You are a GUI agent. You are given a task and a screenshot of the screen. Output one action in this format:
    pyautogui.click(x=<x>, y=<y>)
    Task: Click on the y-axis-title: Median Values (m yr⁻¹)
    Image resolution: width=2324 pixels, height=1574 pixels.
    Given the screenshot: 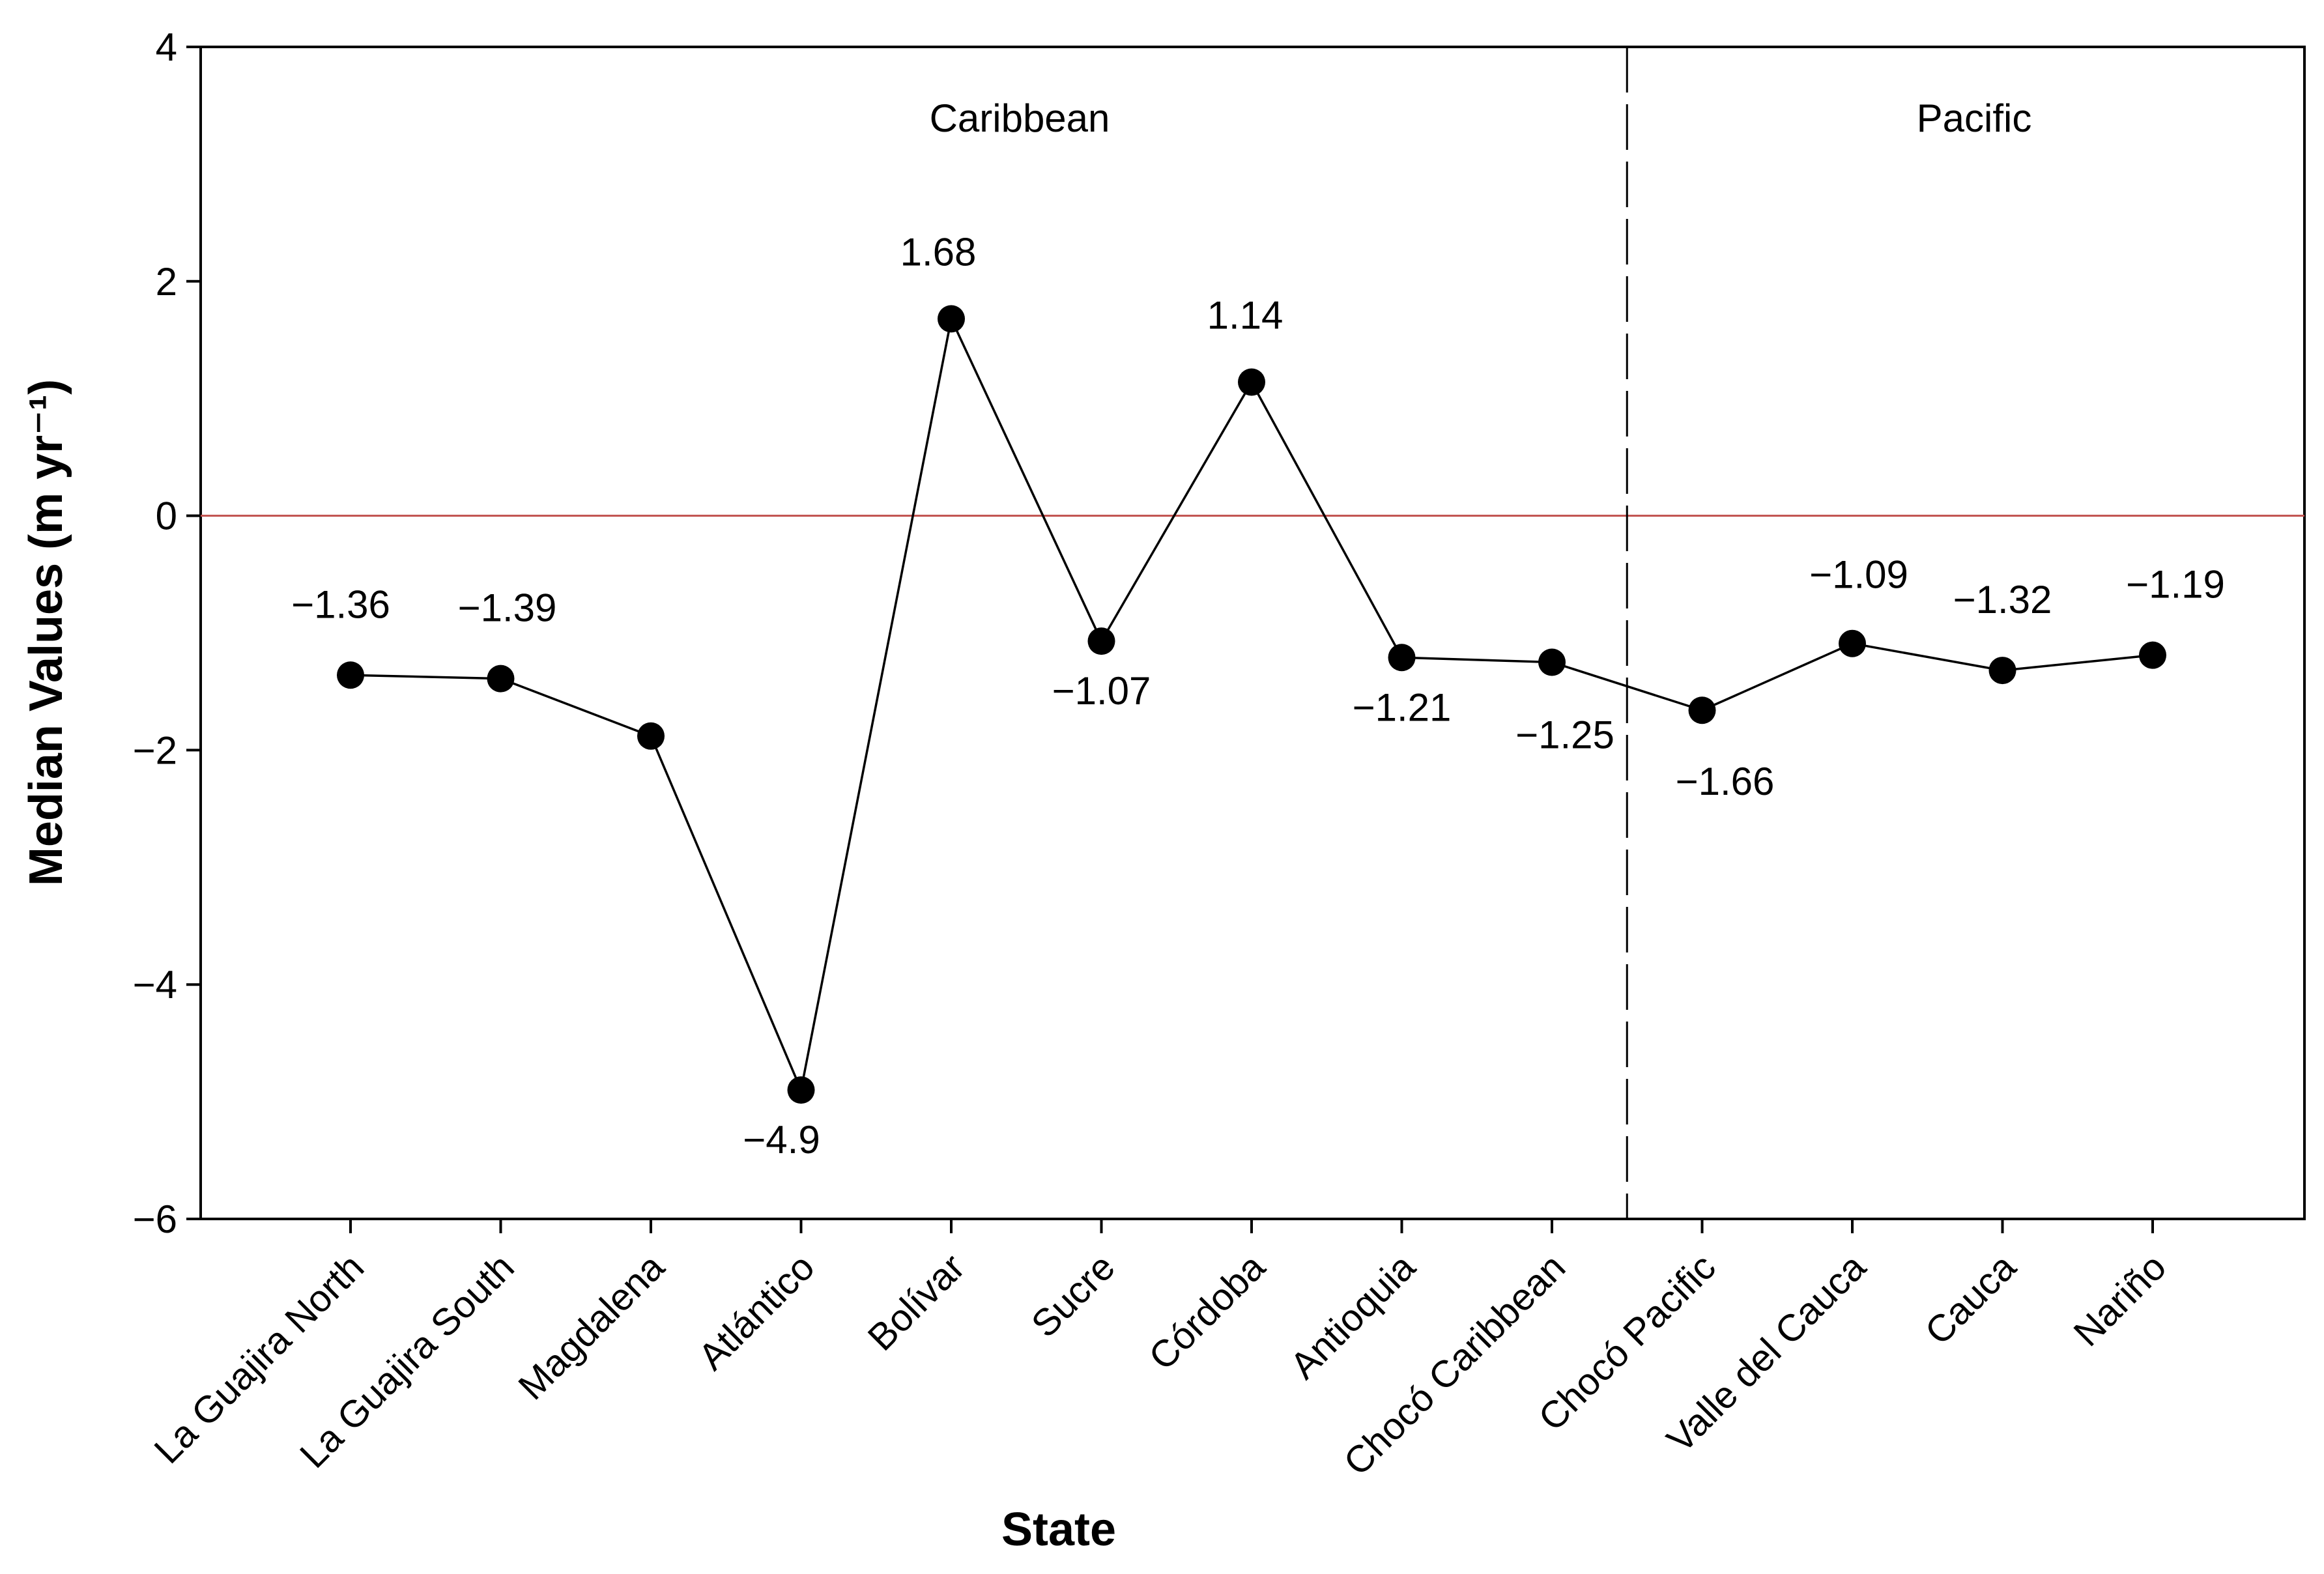 What is the action you would take?
    pyautogui.click(x=46, y=633)
    